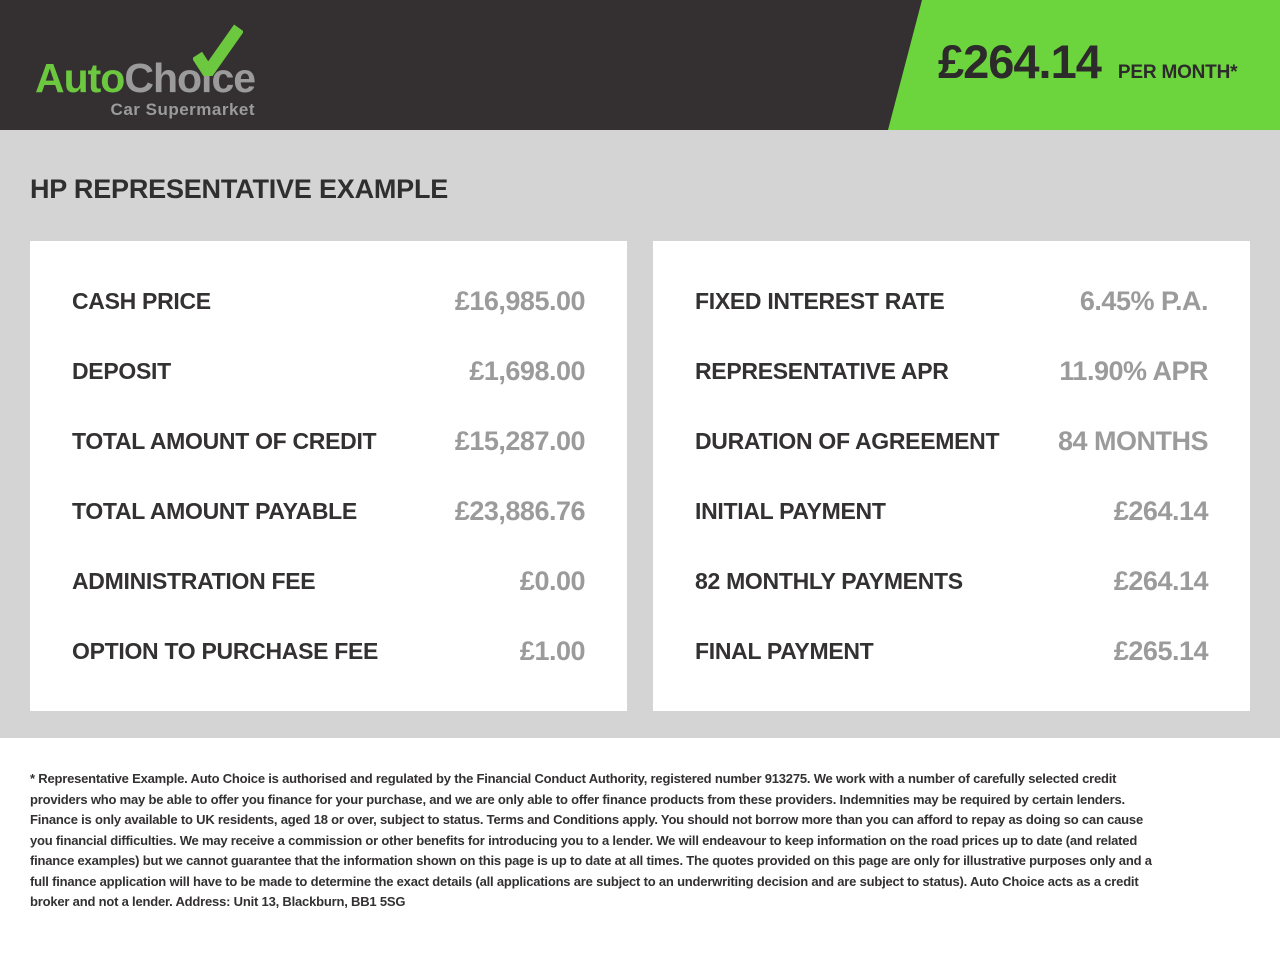 This screenshot has width=1280, height=960. I want to click on brand-name: AutoChoice, so click(145, 50).